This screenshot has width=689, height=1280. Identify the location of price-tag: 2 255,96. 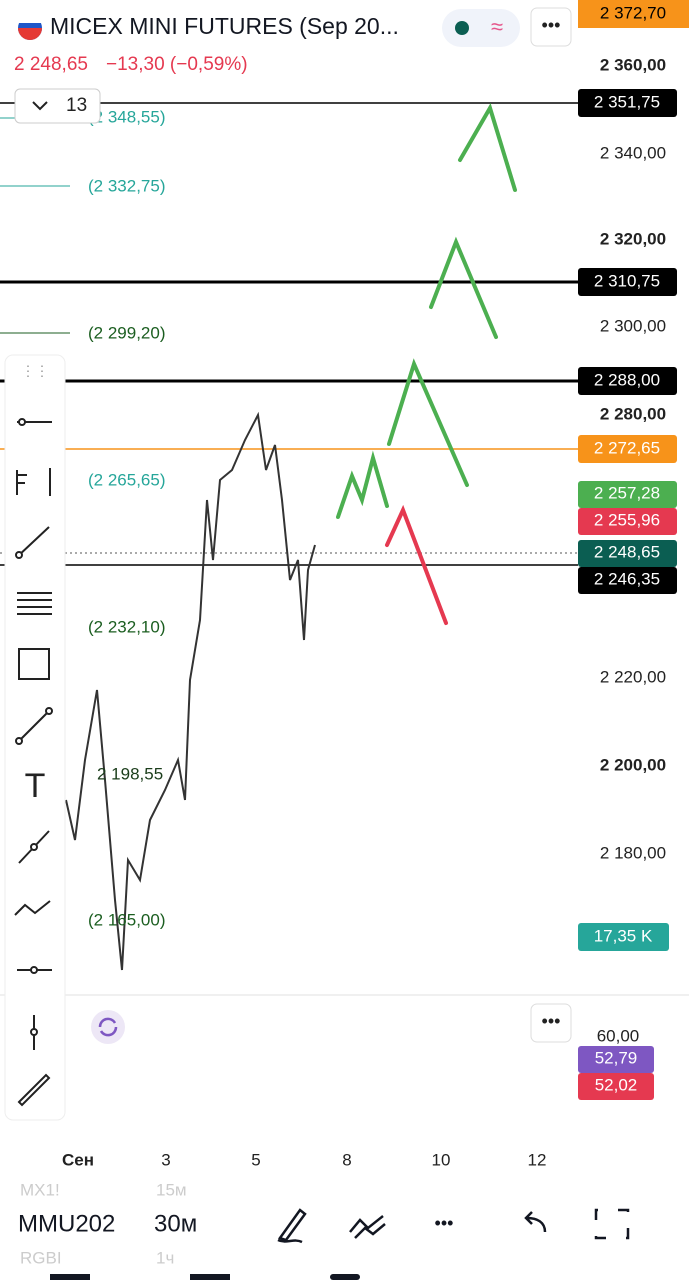
(627, 519).